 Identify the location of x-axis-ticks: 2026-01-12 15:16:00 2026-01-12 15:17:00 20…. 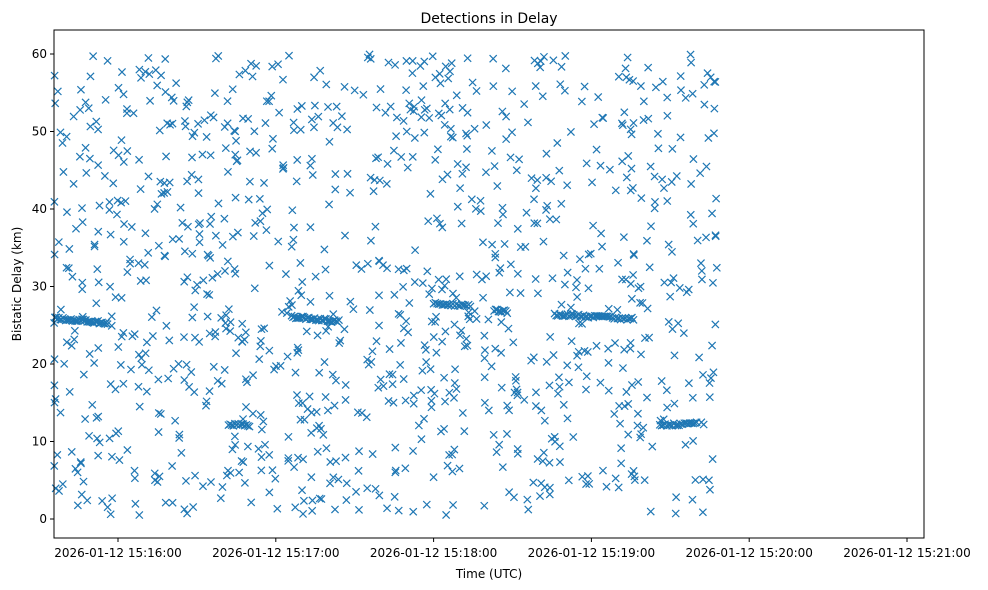
(512, 549).